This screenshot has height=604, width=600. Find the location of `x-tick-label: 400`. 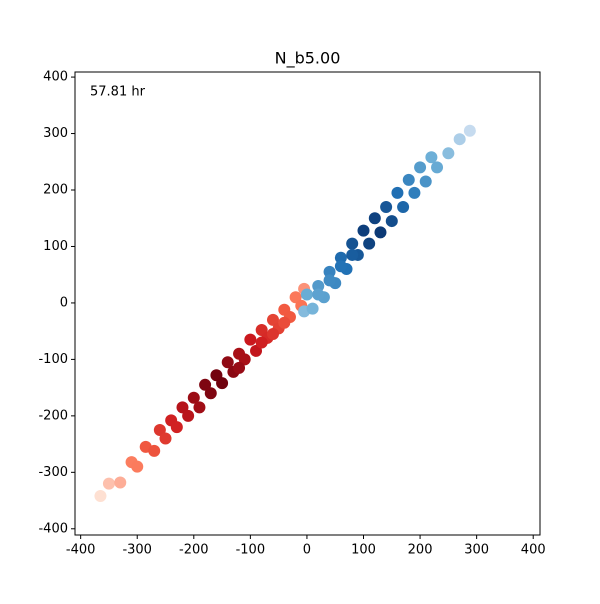

x-tick-label: 400 is located at coordinates (533, 550).